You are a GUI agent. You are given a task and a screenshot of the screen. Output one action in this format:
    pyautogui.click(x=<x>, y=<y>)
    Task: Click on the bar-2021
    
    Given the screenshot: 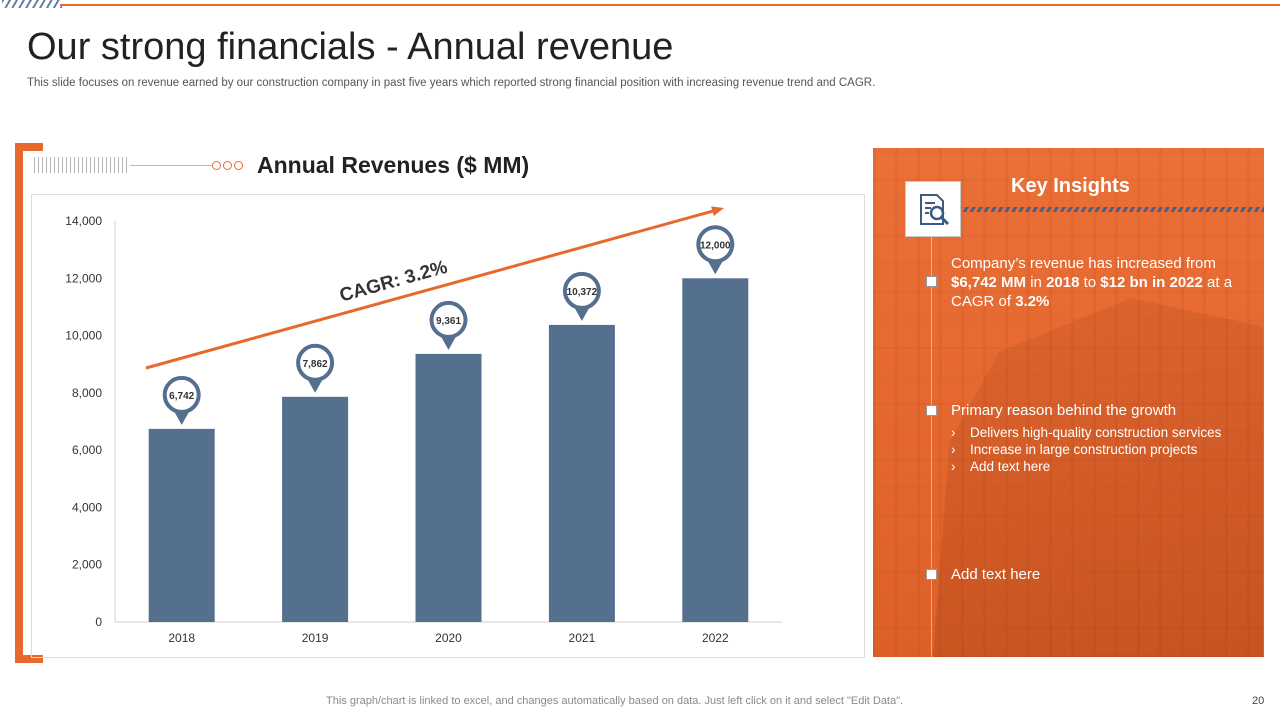 What is the action you would take?
    pyautogui.click(x=581, y=473)
    